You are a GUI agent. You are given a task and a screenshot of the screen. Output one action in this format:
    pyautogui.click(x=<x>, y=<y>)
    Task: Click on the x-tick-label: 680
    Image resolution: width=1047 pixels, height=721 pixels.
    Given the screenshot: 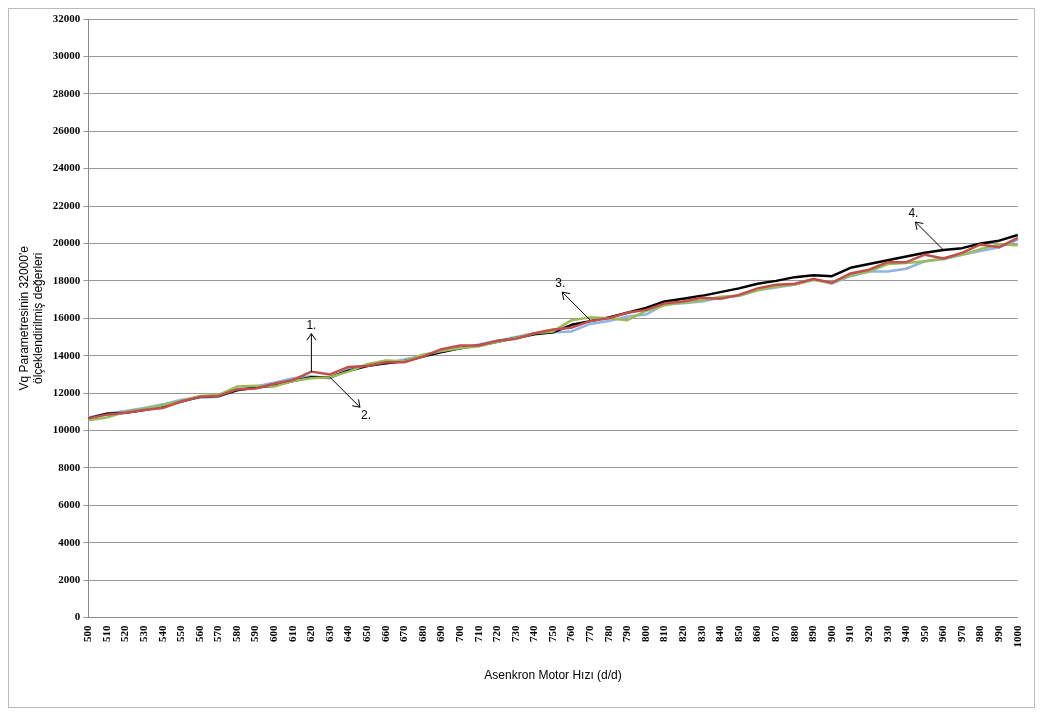 What is the action you would take?
    pyautogui.click(x=421, y=634)
    